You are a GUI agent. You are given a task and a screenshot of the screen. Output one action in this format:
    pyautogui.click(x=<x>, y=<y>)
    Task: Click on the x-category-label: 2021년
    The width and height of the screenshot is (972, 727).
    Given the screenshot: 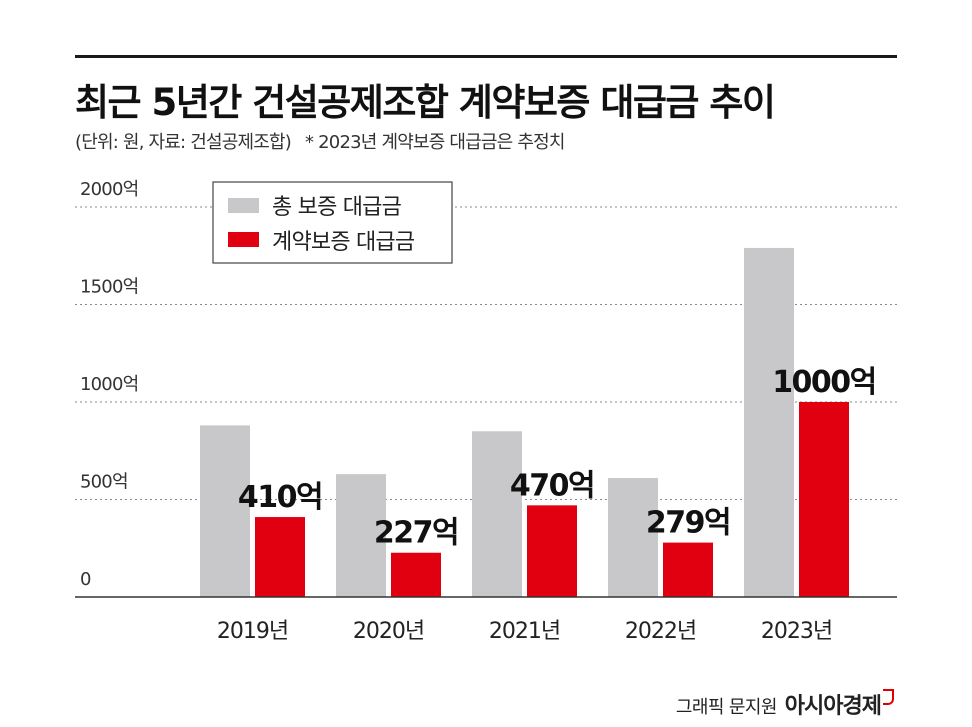 What is the action you would take?
    pyautogui.click(x=524, y=631)
    